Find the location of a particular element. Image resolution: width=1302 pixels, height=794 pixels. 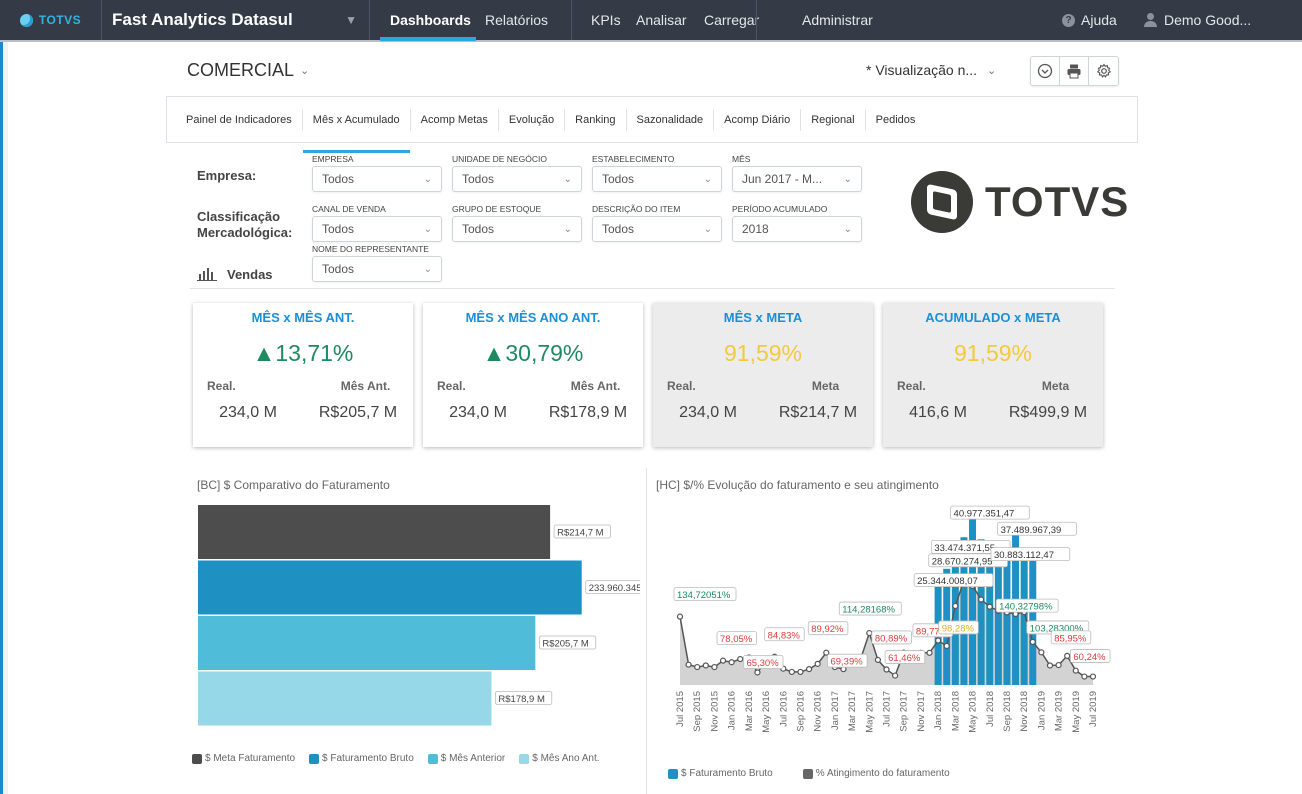

dashboard-toolbar is located at coordinates (1074, 71).